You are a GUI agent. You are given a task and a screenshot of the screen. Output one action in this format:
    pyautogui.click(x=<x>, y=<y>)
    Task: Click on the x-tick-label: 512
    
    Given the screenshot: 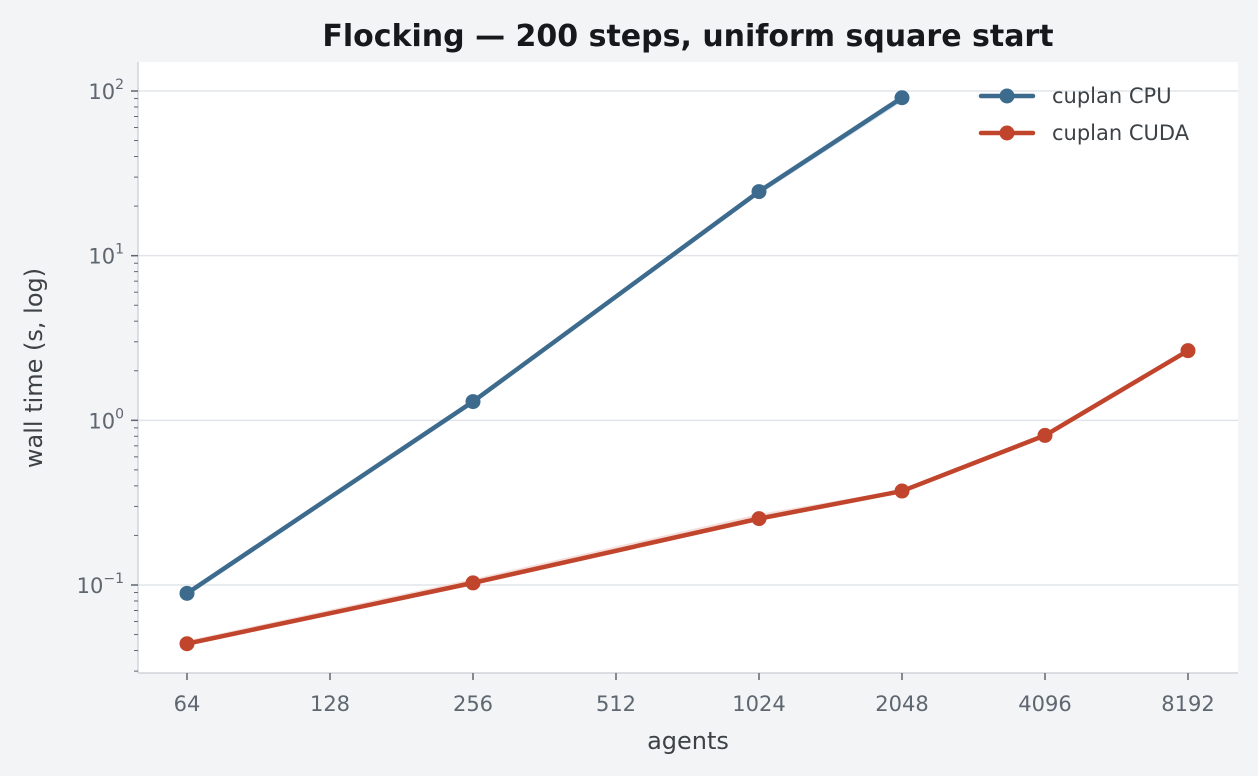 What is the action you would take?
    pyautogui.click(x=616, y=704)
    